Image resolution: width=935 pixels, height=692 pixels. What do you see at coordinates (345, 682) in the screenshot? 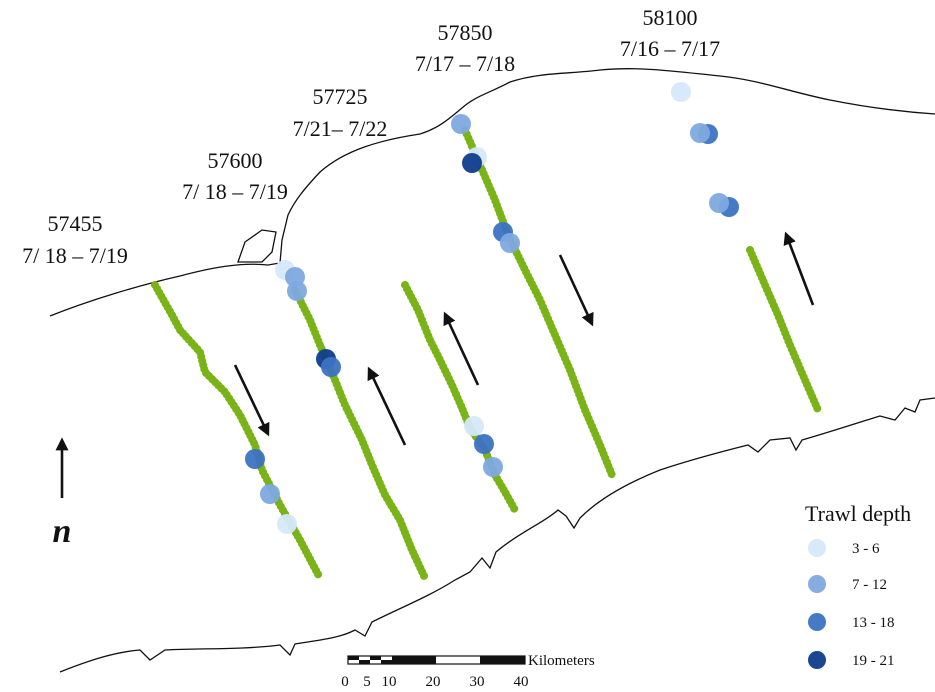
I see `scale-tick-label: 0` at bounding box center [345, 682].